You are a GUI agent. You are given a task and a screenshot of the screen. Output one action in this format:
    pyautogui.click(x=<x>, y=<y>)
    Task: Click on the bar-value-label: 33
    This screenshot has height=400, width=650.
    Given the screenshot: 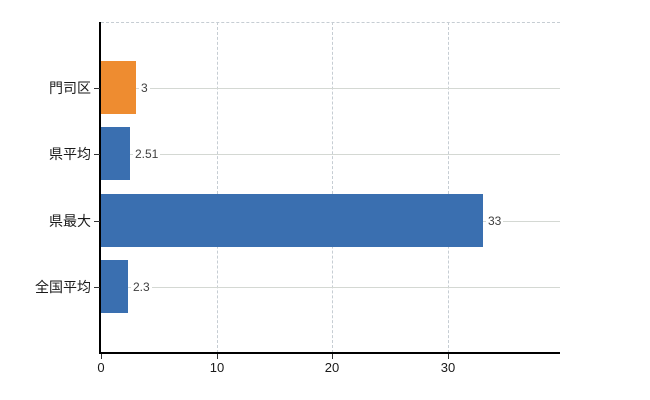 What is the action you would take?
    pyautogui.click(x=495, y=221)
    